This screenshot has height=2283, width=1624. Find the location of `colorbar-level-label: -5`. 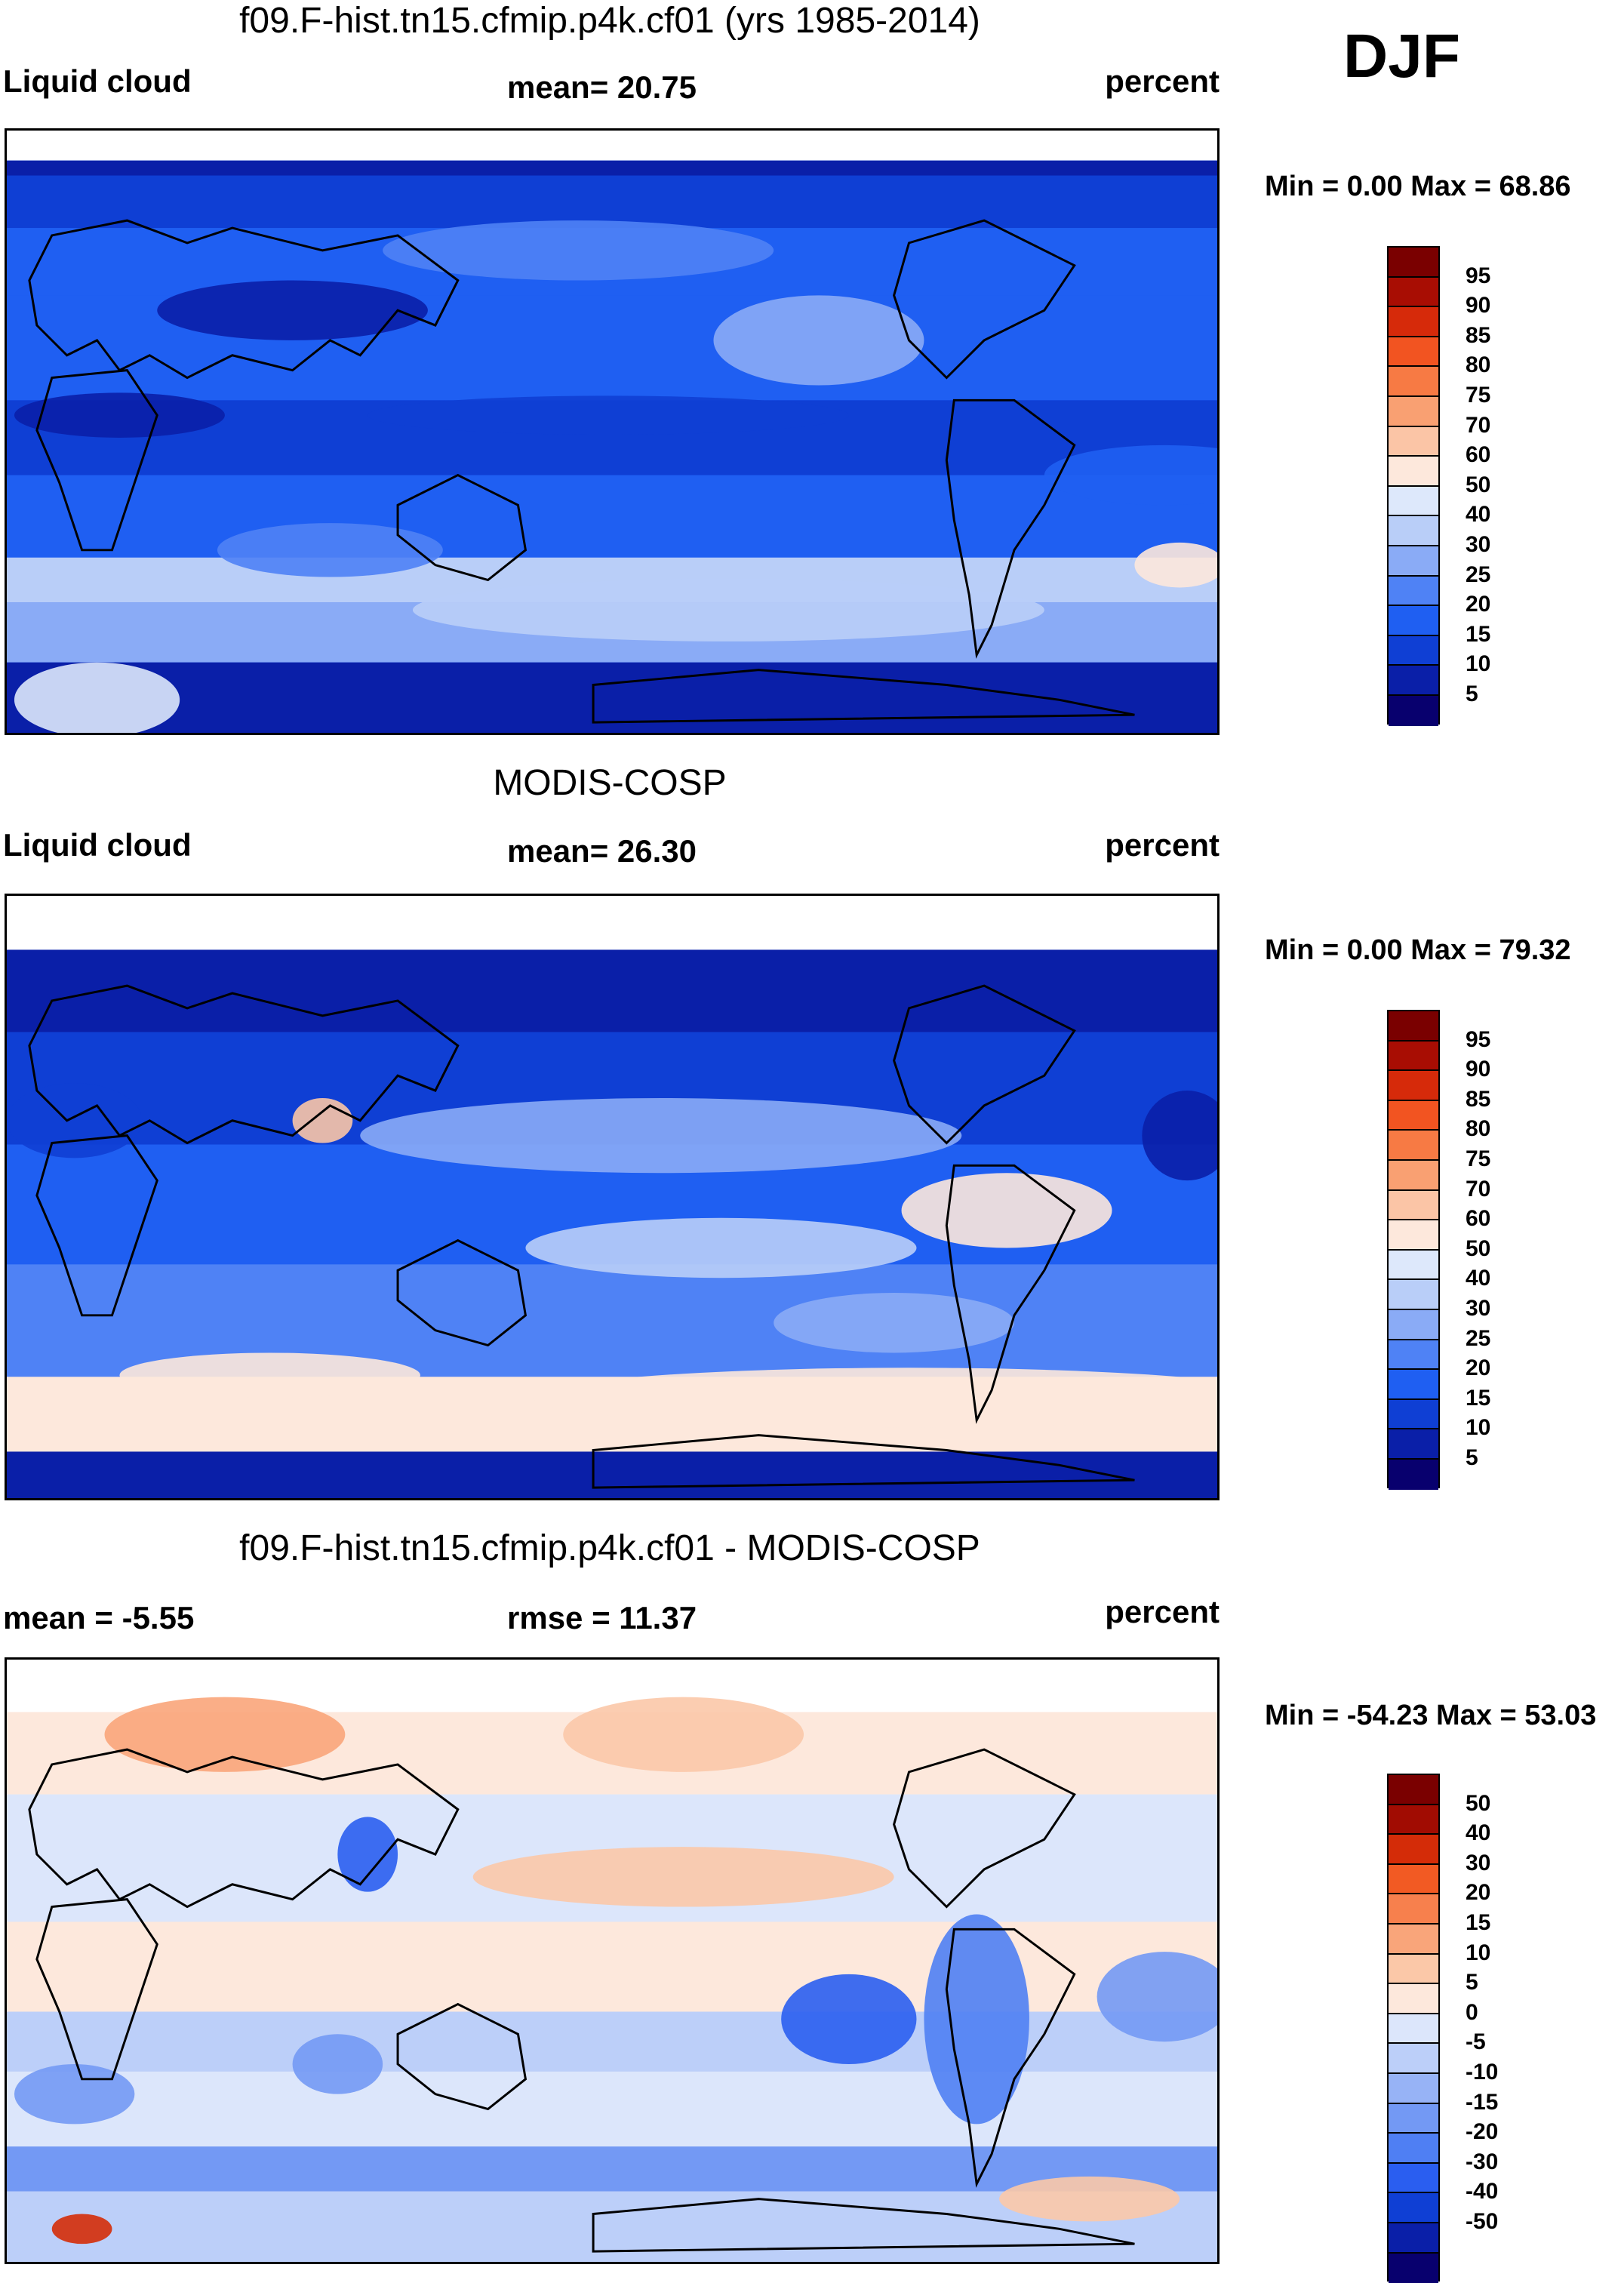

colorbar-level-label: -5 is located at coordinates (1476, 2042).